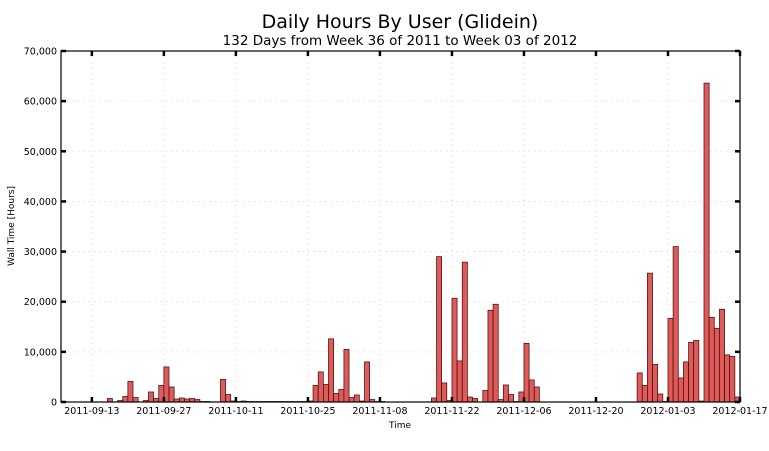  Describe the element at coordinates (400, 22) in the screenshot. I see `chart-title: Daily Hours By User (Glidein)` at that location.